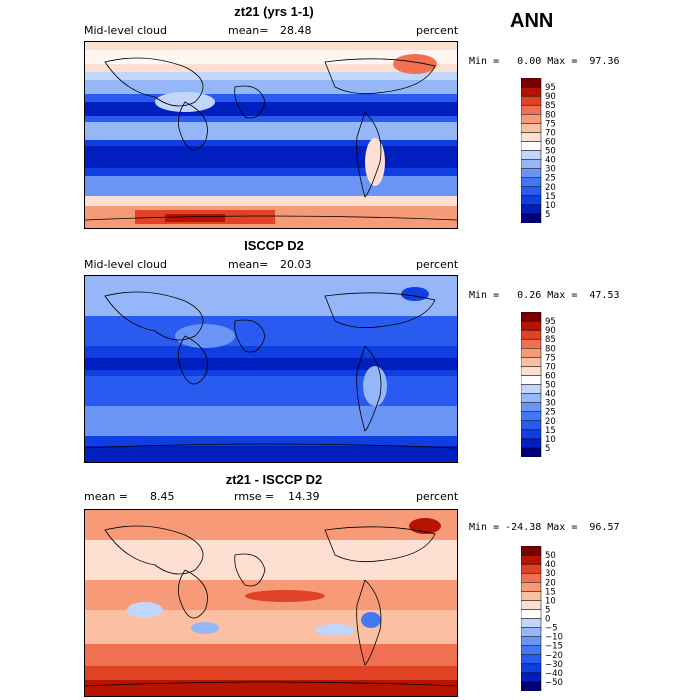 This screenshot has width=700, height=700. I want to click on panel1-minmax: Min = 0.00 Max = 97.36, so click(544, 61).